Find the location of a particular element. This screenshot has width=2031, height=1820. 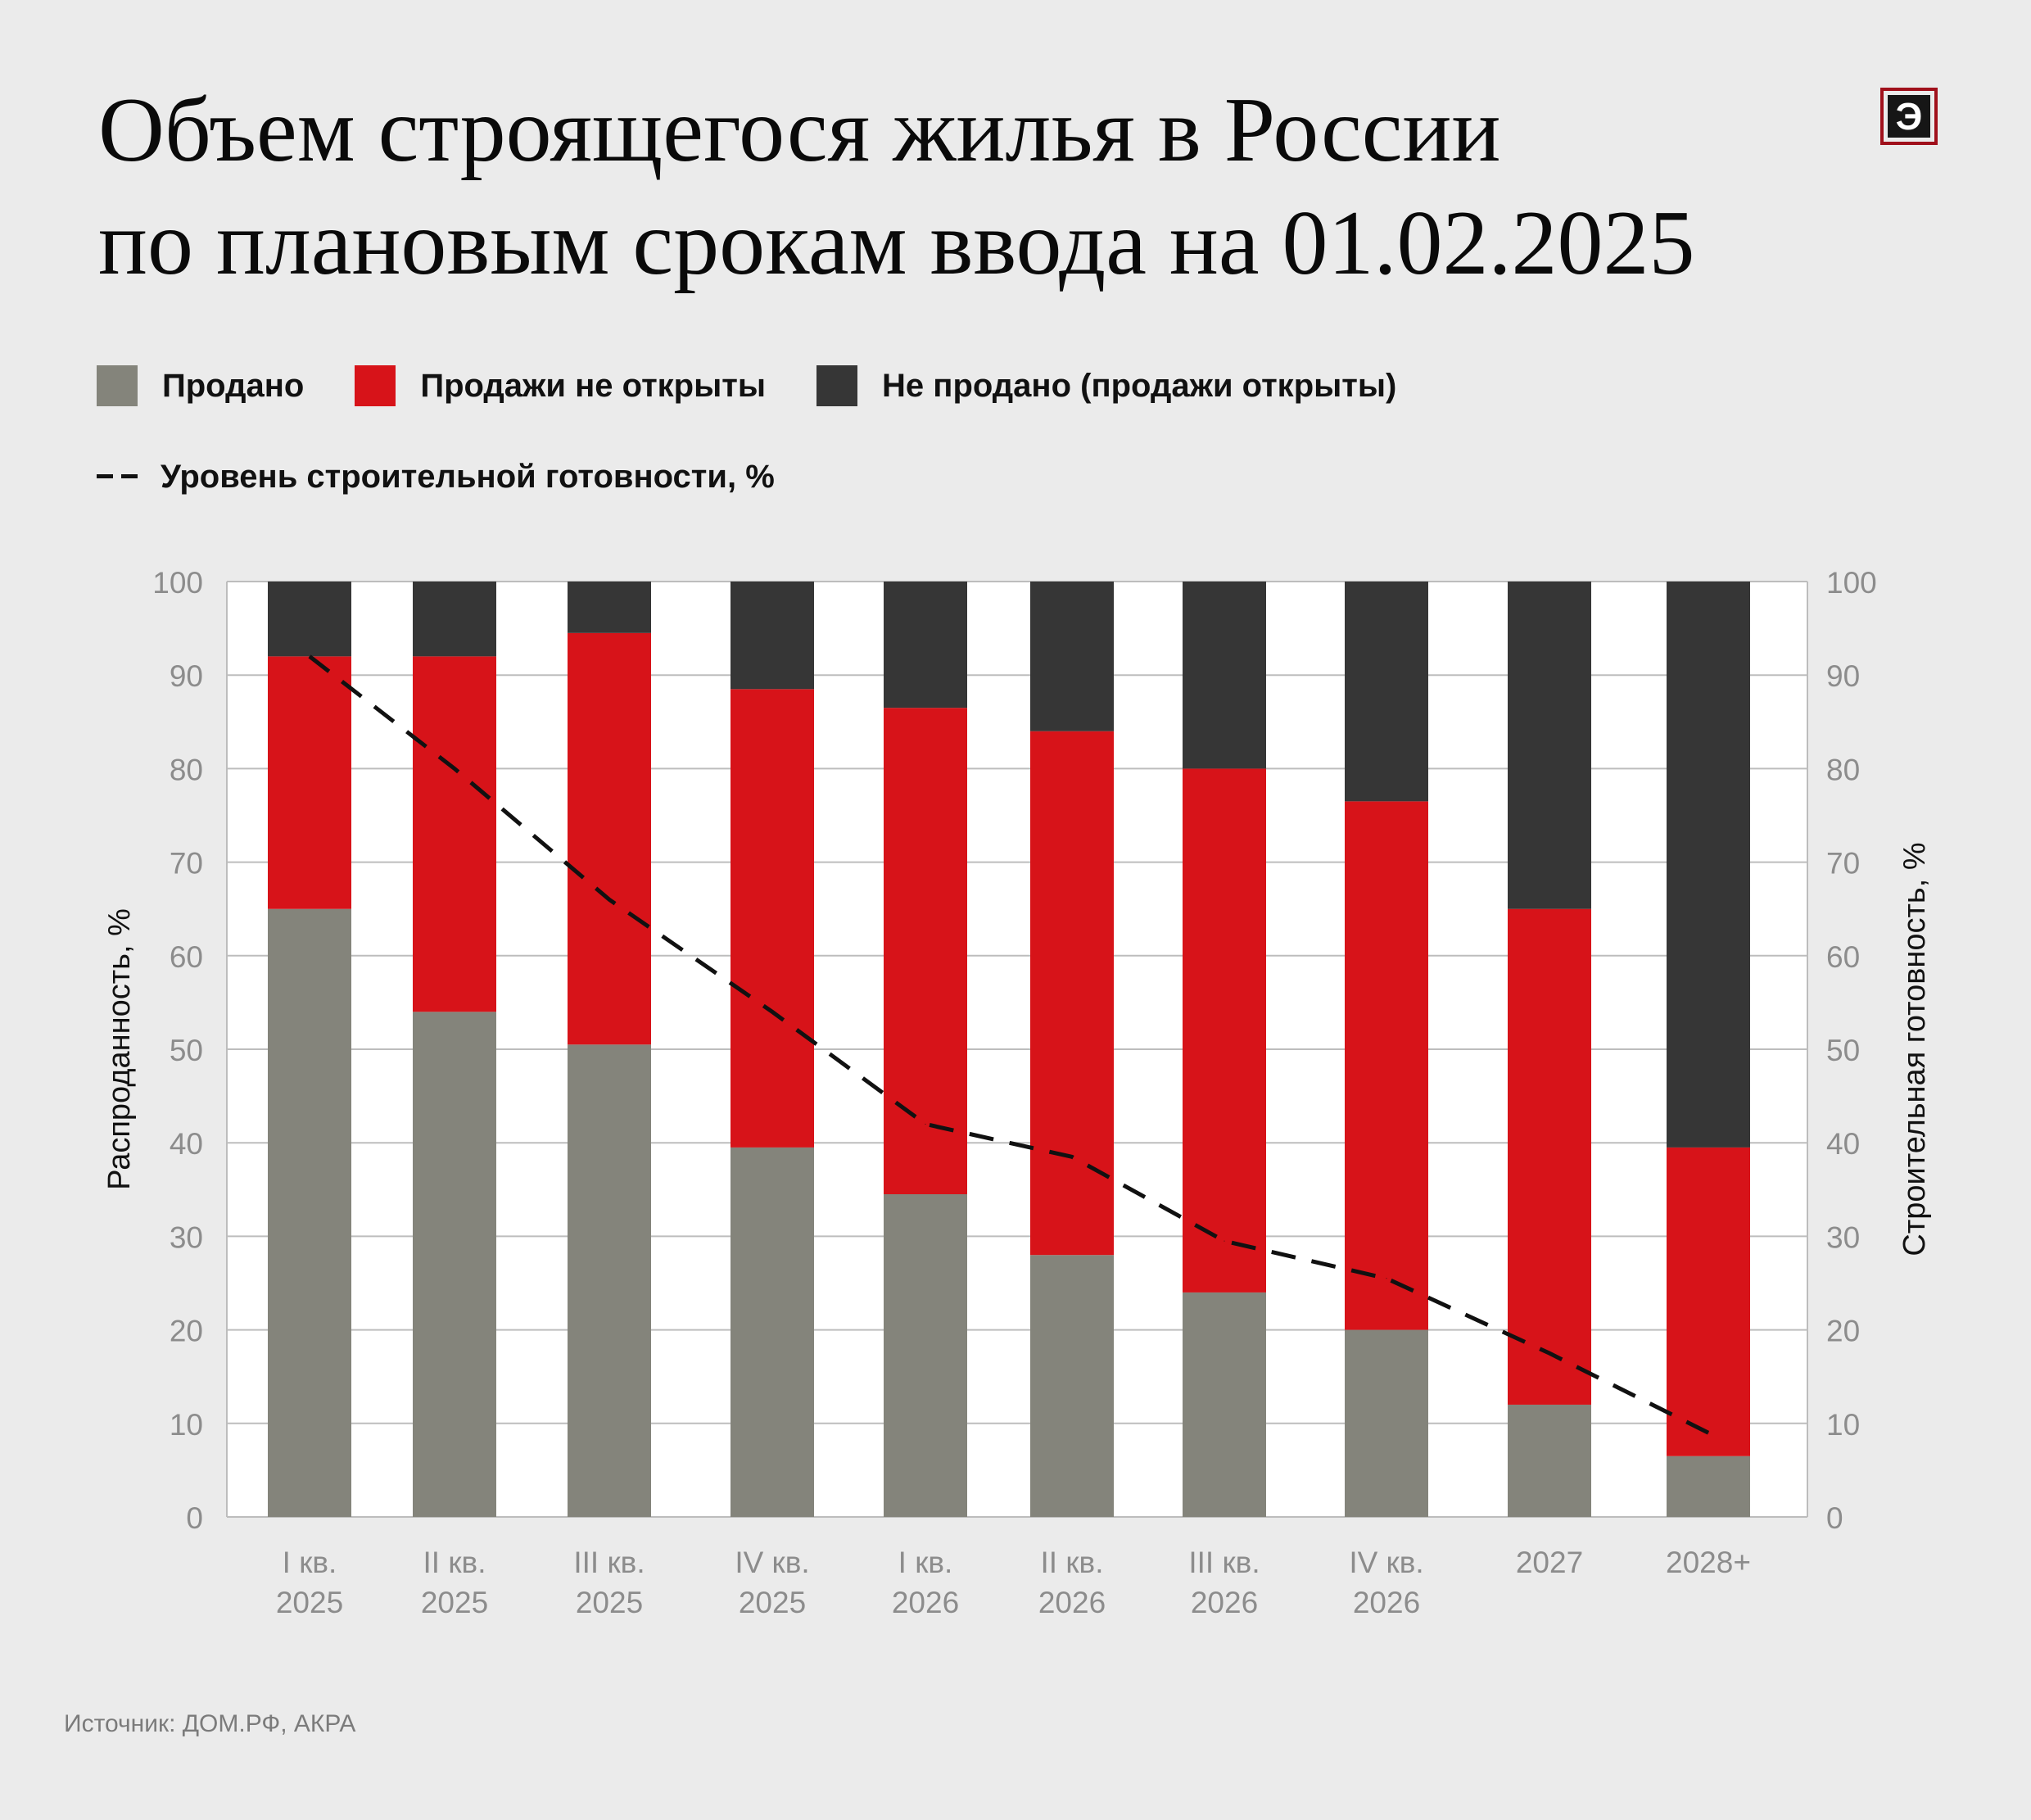

legend-swatch-not-opened is located at coordinates (376, 385).